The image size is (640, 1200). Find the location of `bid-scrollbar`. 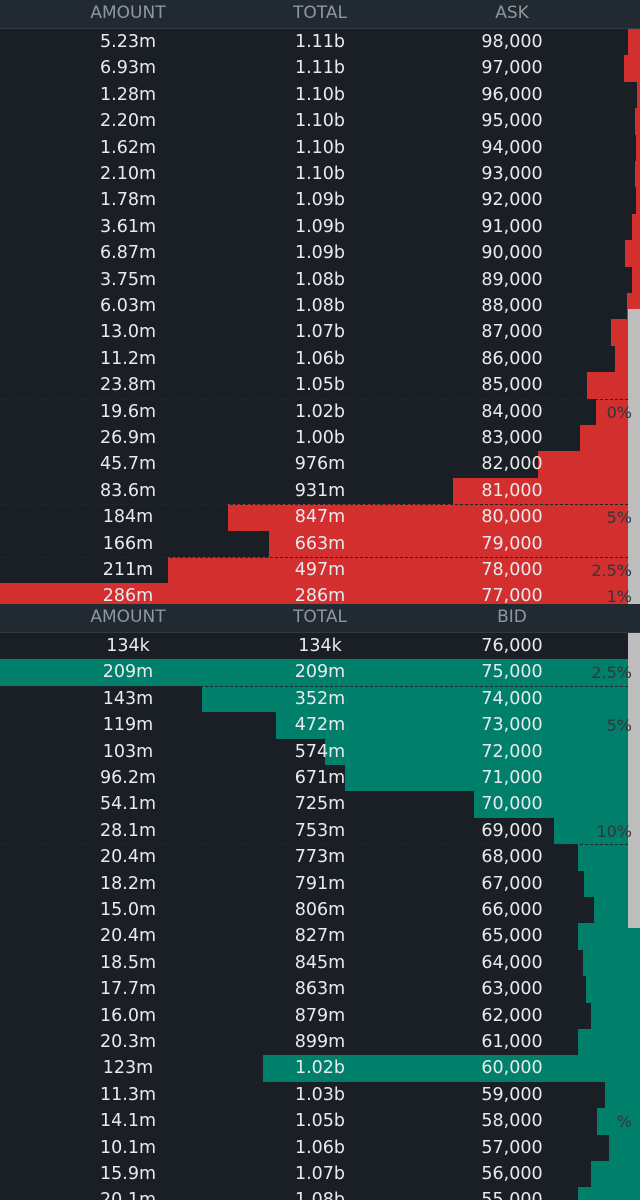

bid-scrollbar is located at coordinates (634, 916).